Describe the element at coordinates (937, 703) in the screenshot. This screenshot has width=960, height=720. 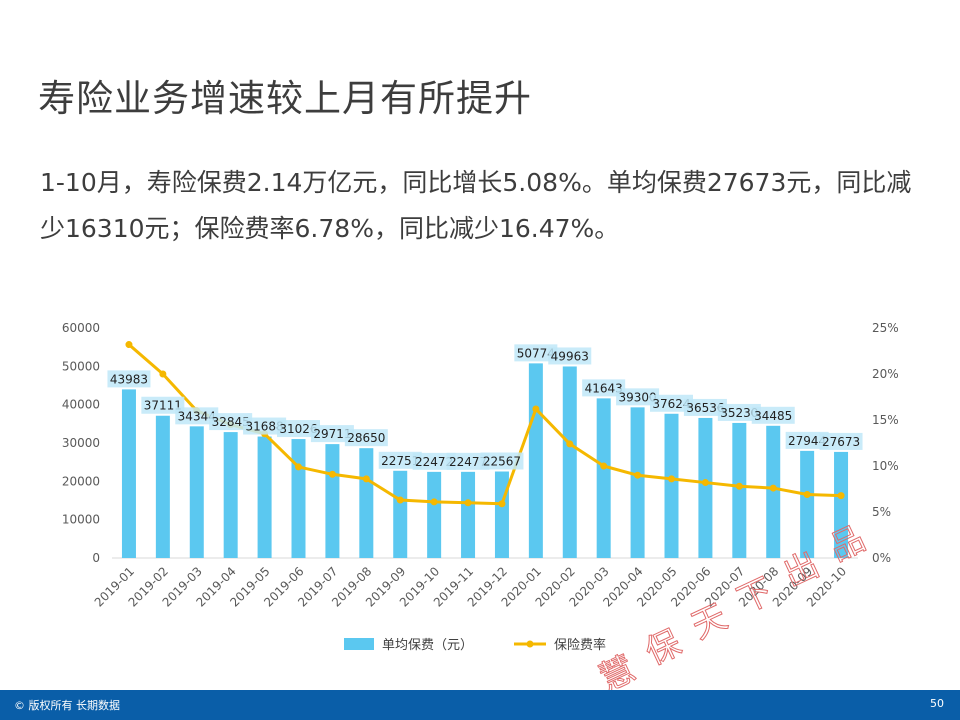
I see `page-number: 50` at that location.